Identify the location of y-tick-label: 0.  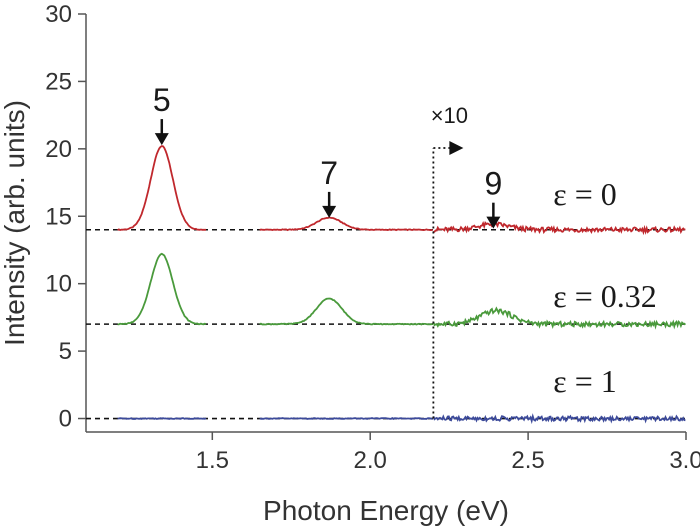
(65, 419).